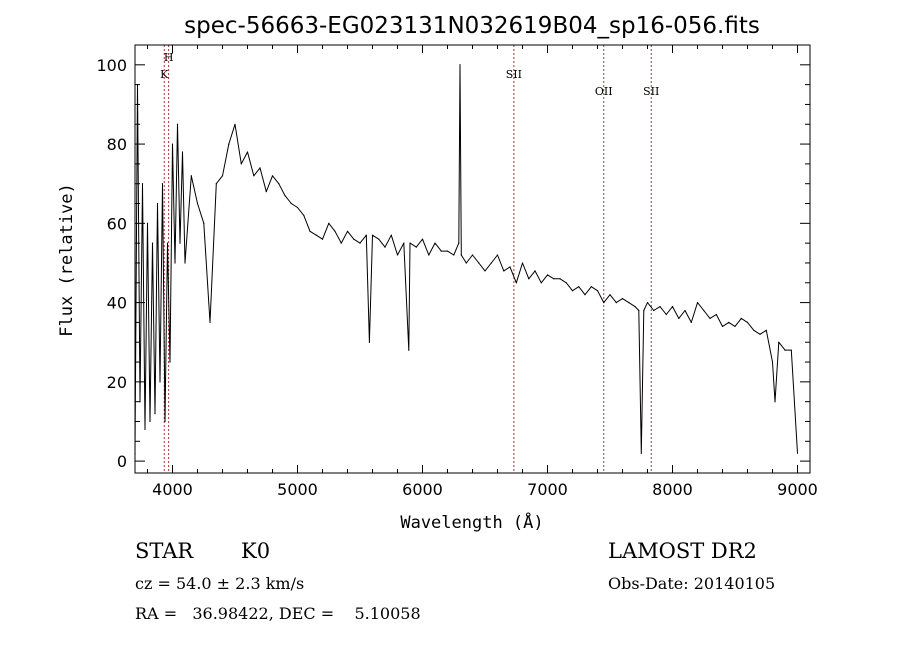 Image resolution: width=900 pixels, height=649 pixels. Describe the element at coordinates (219, 583) in the screenshot. I see `redshift-velocity: cz = 54.0 ± 2.3 km/s` at that location.